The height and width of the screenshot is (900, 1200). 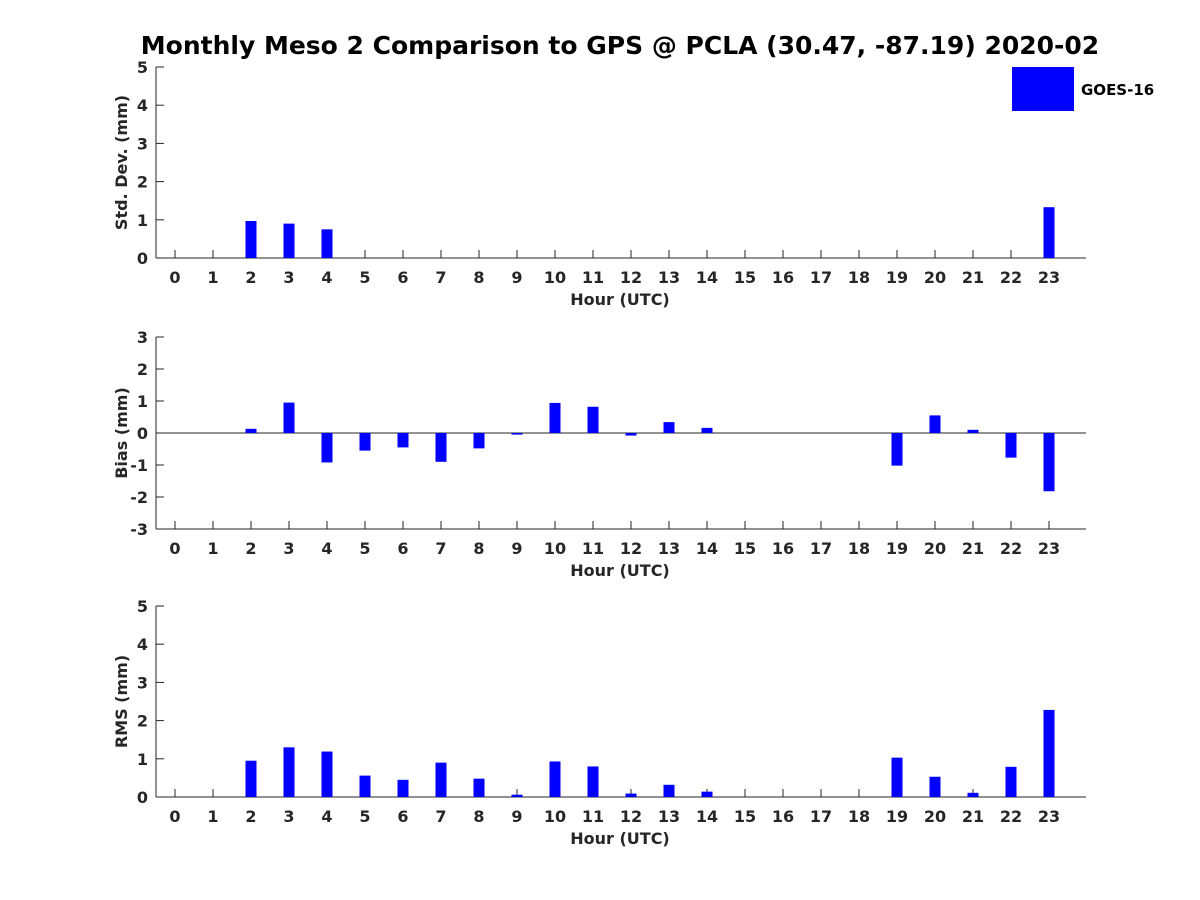 I want to click on x-tick-label: 18, so click(x=859, y=816).